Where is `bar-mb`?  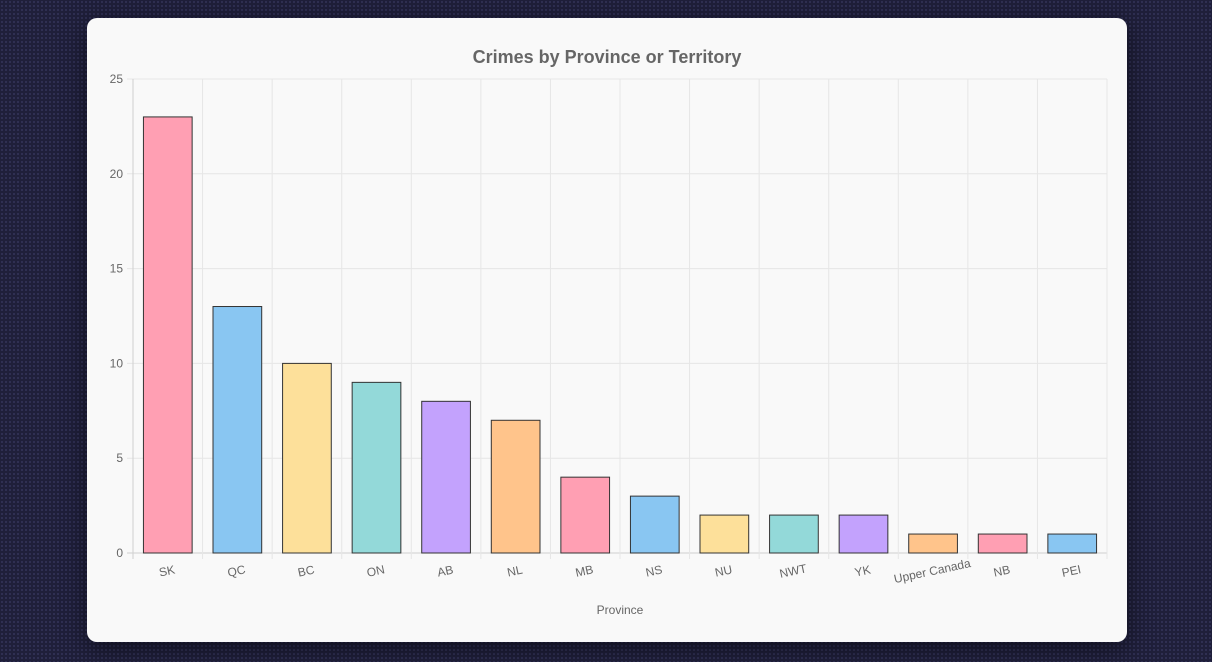
bar-mb is located at coordinates (585, 515).